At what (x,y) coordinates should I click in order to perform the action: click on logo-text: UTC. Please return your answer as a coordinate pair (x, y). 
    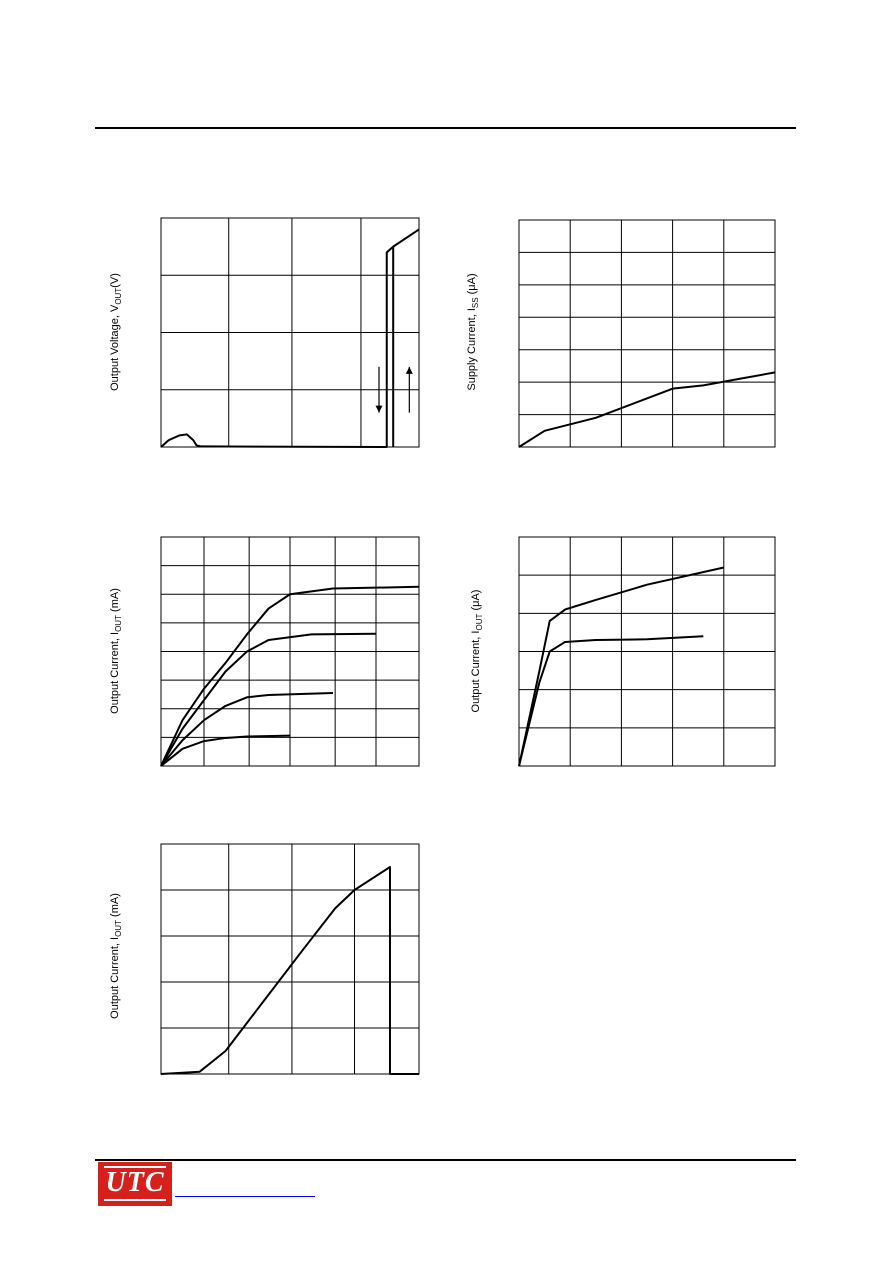
    Looking at the image, I should click on (135, 1182).